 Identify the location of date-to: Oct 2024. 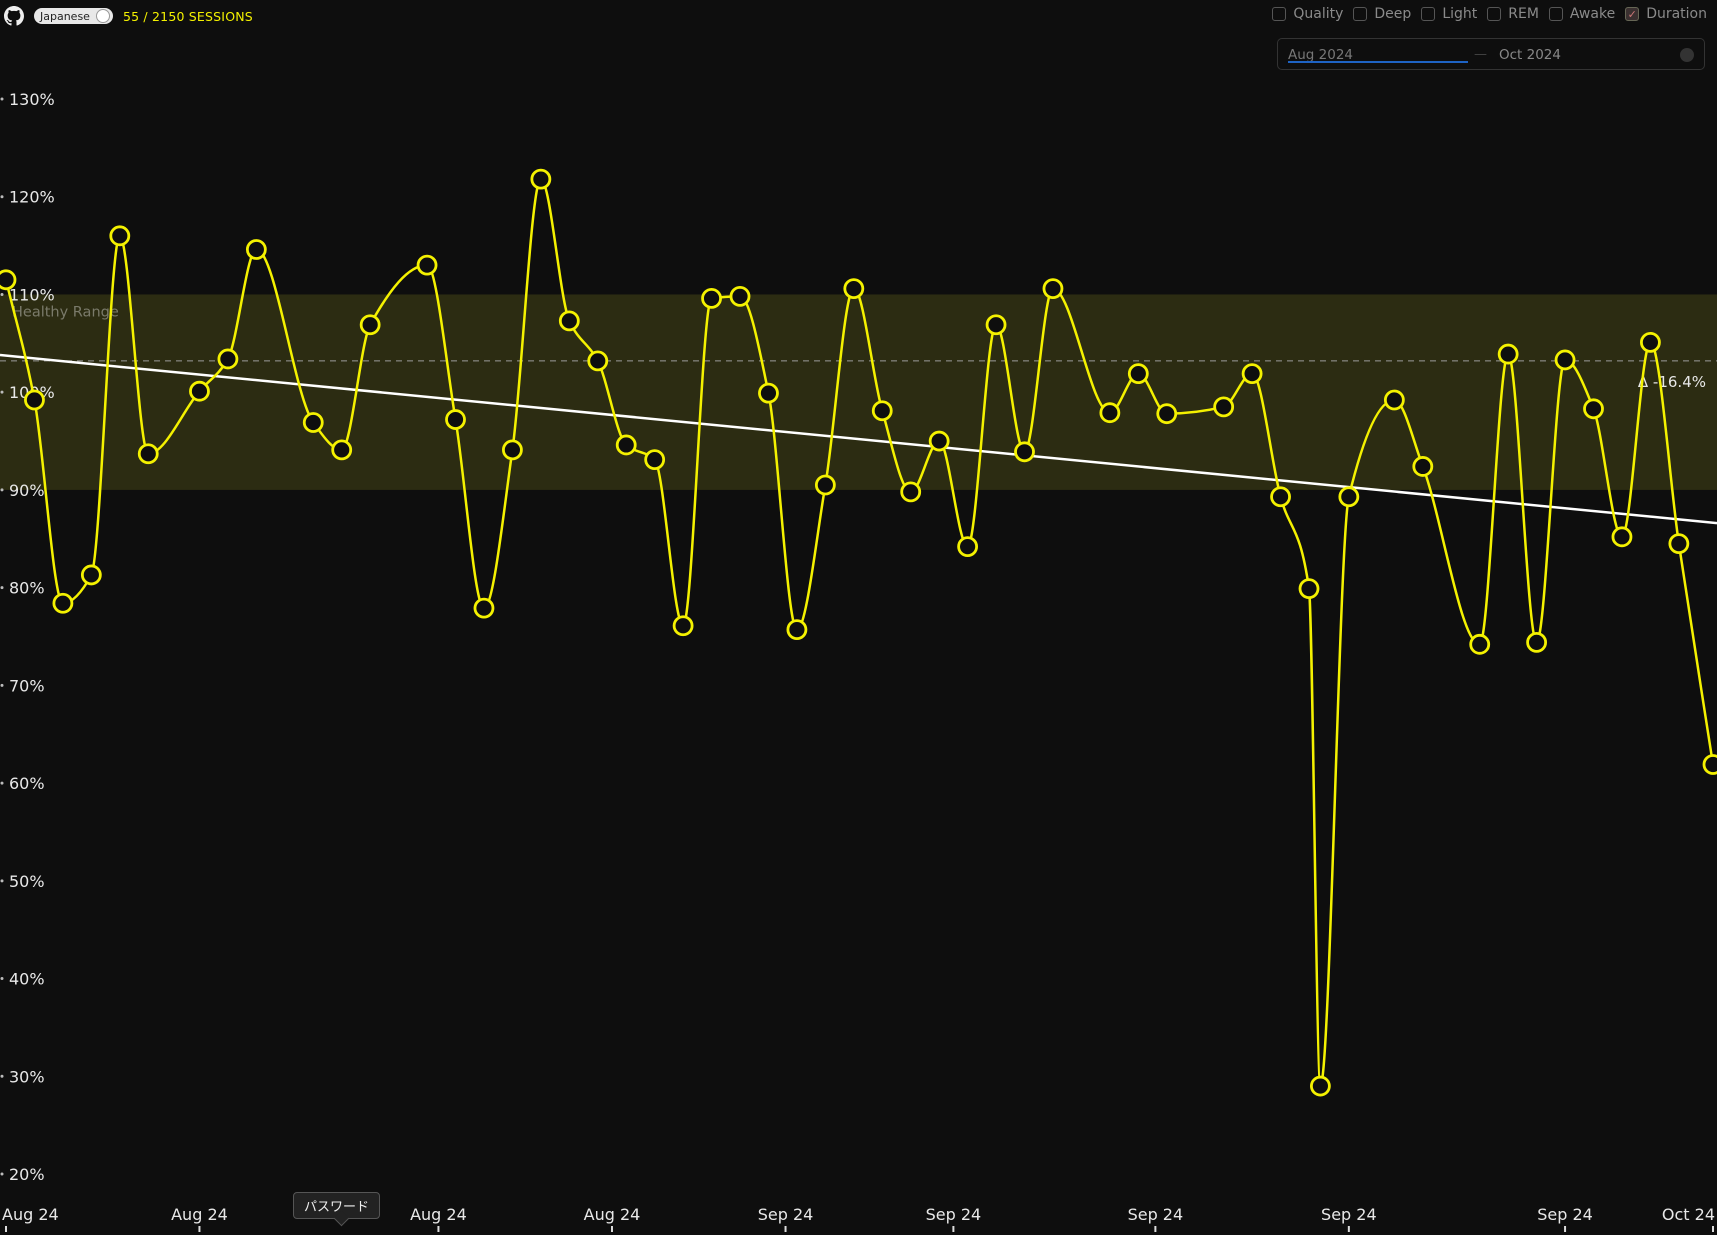
(1530, 55).